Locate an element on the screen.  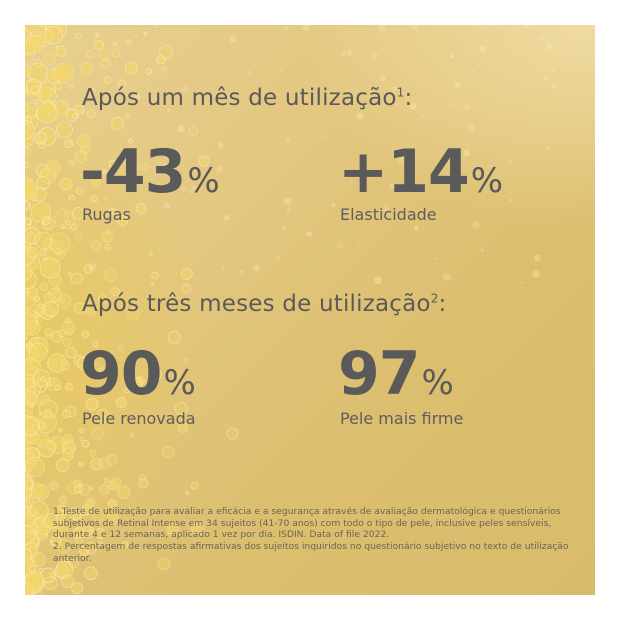
section1-footnote-marker: 1 is located at coordinates (400, 92).